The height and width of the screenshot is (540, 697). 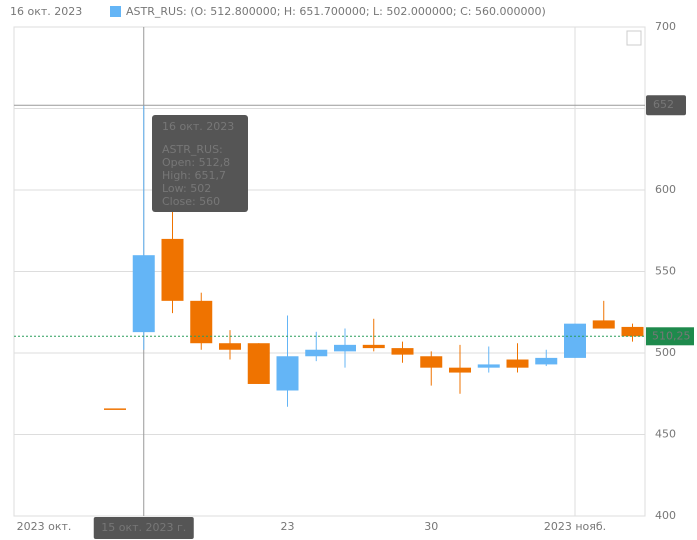 I want to click on last-price-label: 510,25, so click(x=671, y=335).